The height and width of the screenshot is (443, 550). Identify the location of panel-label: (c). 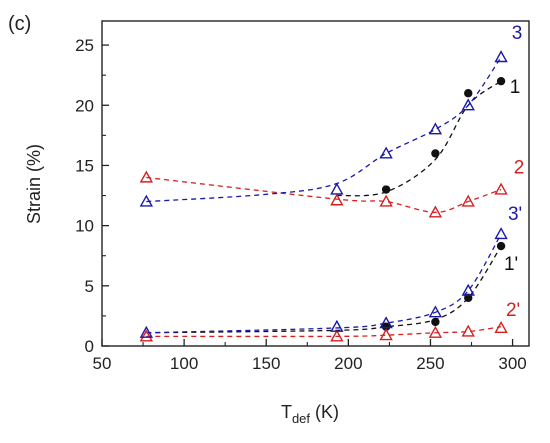
(19, 24).